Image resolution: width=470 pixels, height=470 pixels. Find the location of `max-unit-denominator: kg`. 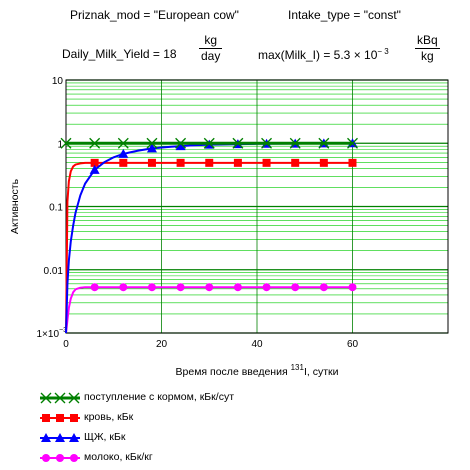

max-unit-denominator: kg is located at coordinates (427, 56).